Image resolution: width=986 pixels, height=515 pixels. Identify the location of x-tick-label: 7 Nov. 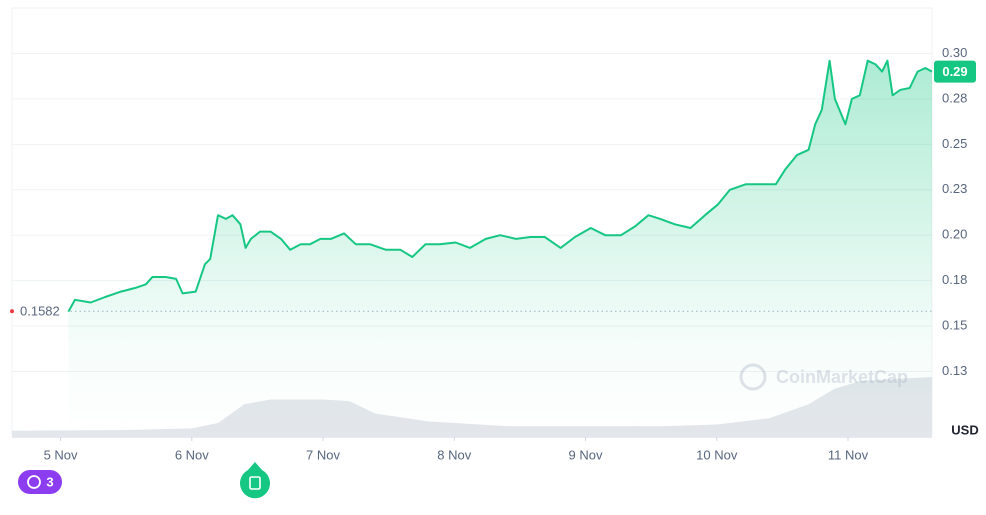
(323, 454).